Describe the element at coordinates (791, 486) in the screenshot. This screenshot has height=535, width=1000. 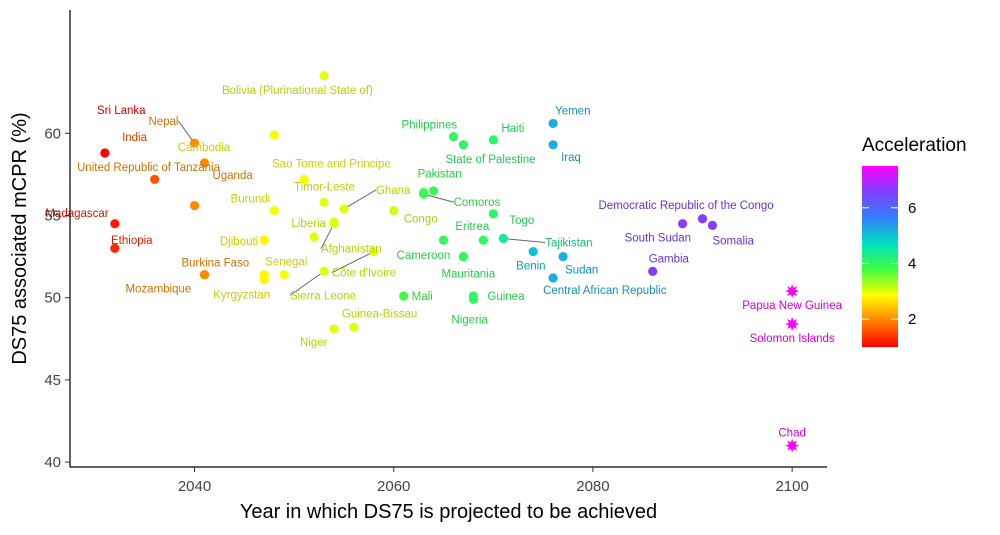
I see `x-tick-label: 2100` at that location.